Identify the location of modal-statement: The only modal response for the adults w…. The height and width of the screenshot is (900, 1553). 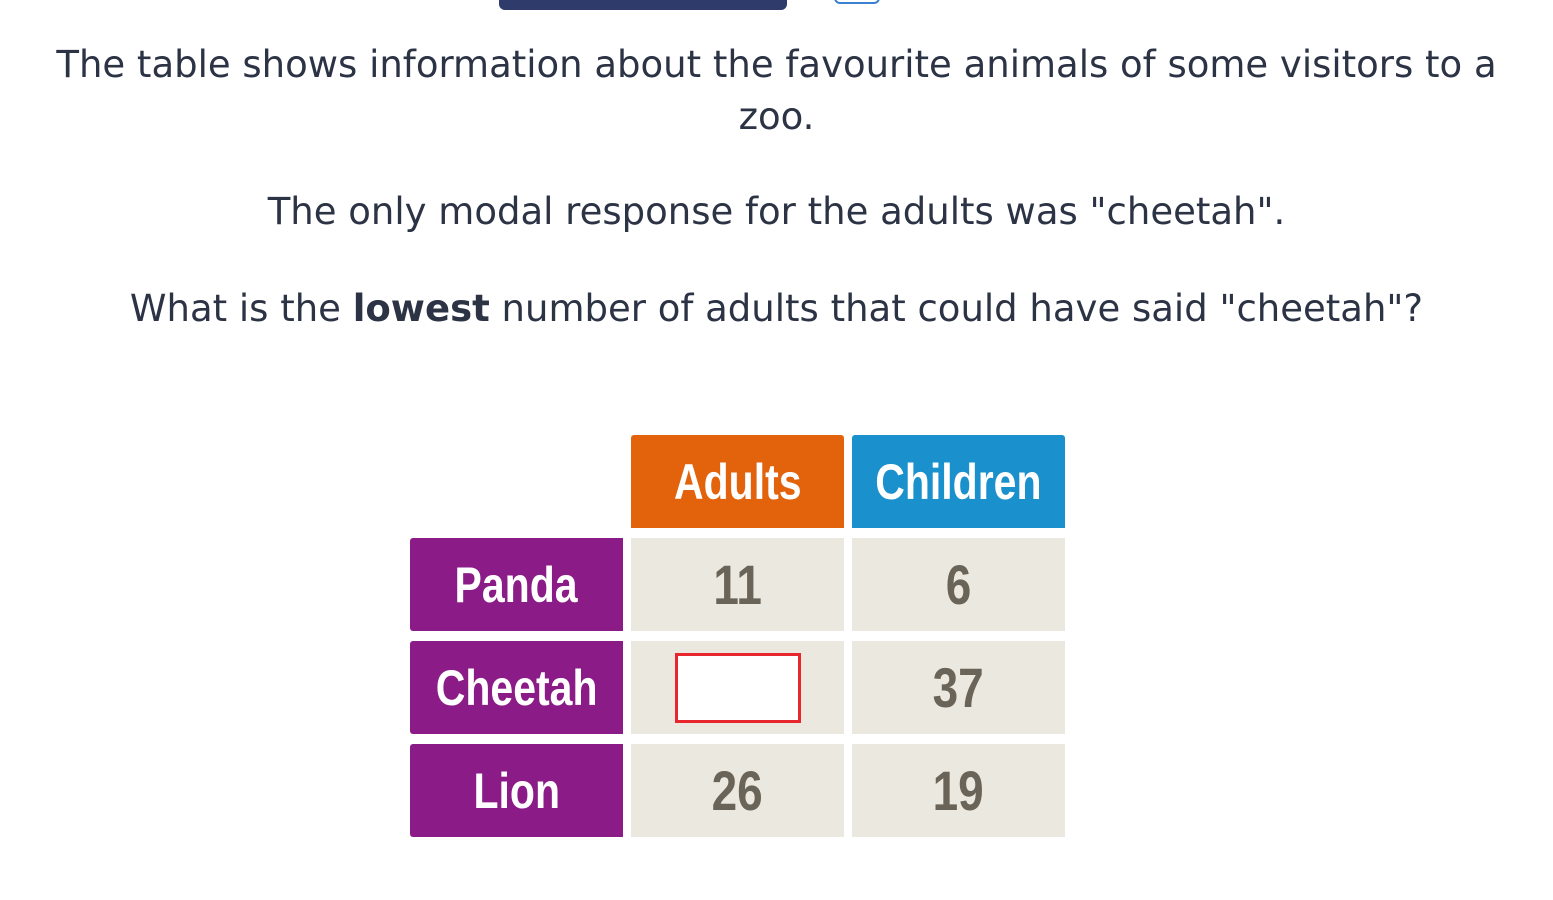
(776, 211).